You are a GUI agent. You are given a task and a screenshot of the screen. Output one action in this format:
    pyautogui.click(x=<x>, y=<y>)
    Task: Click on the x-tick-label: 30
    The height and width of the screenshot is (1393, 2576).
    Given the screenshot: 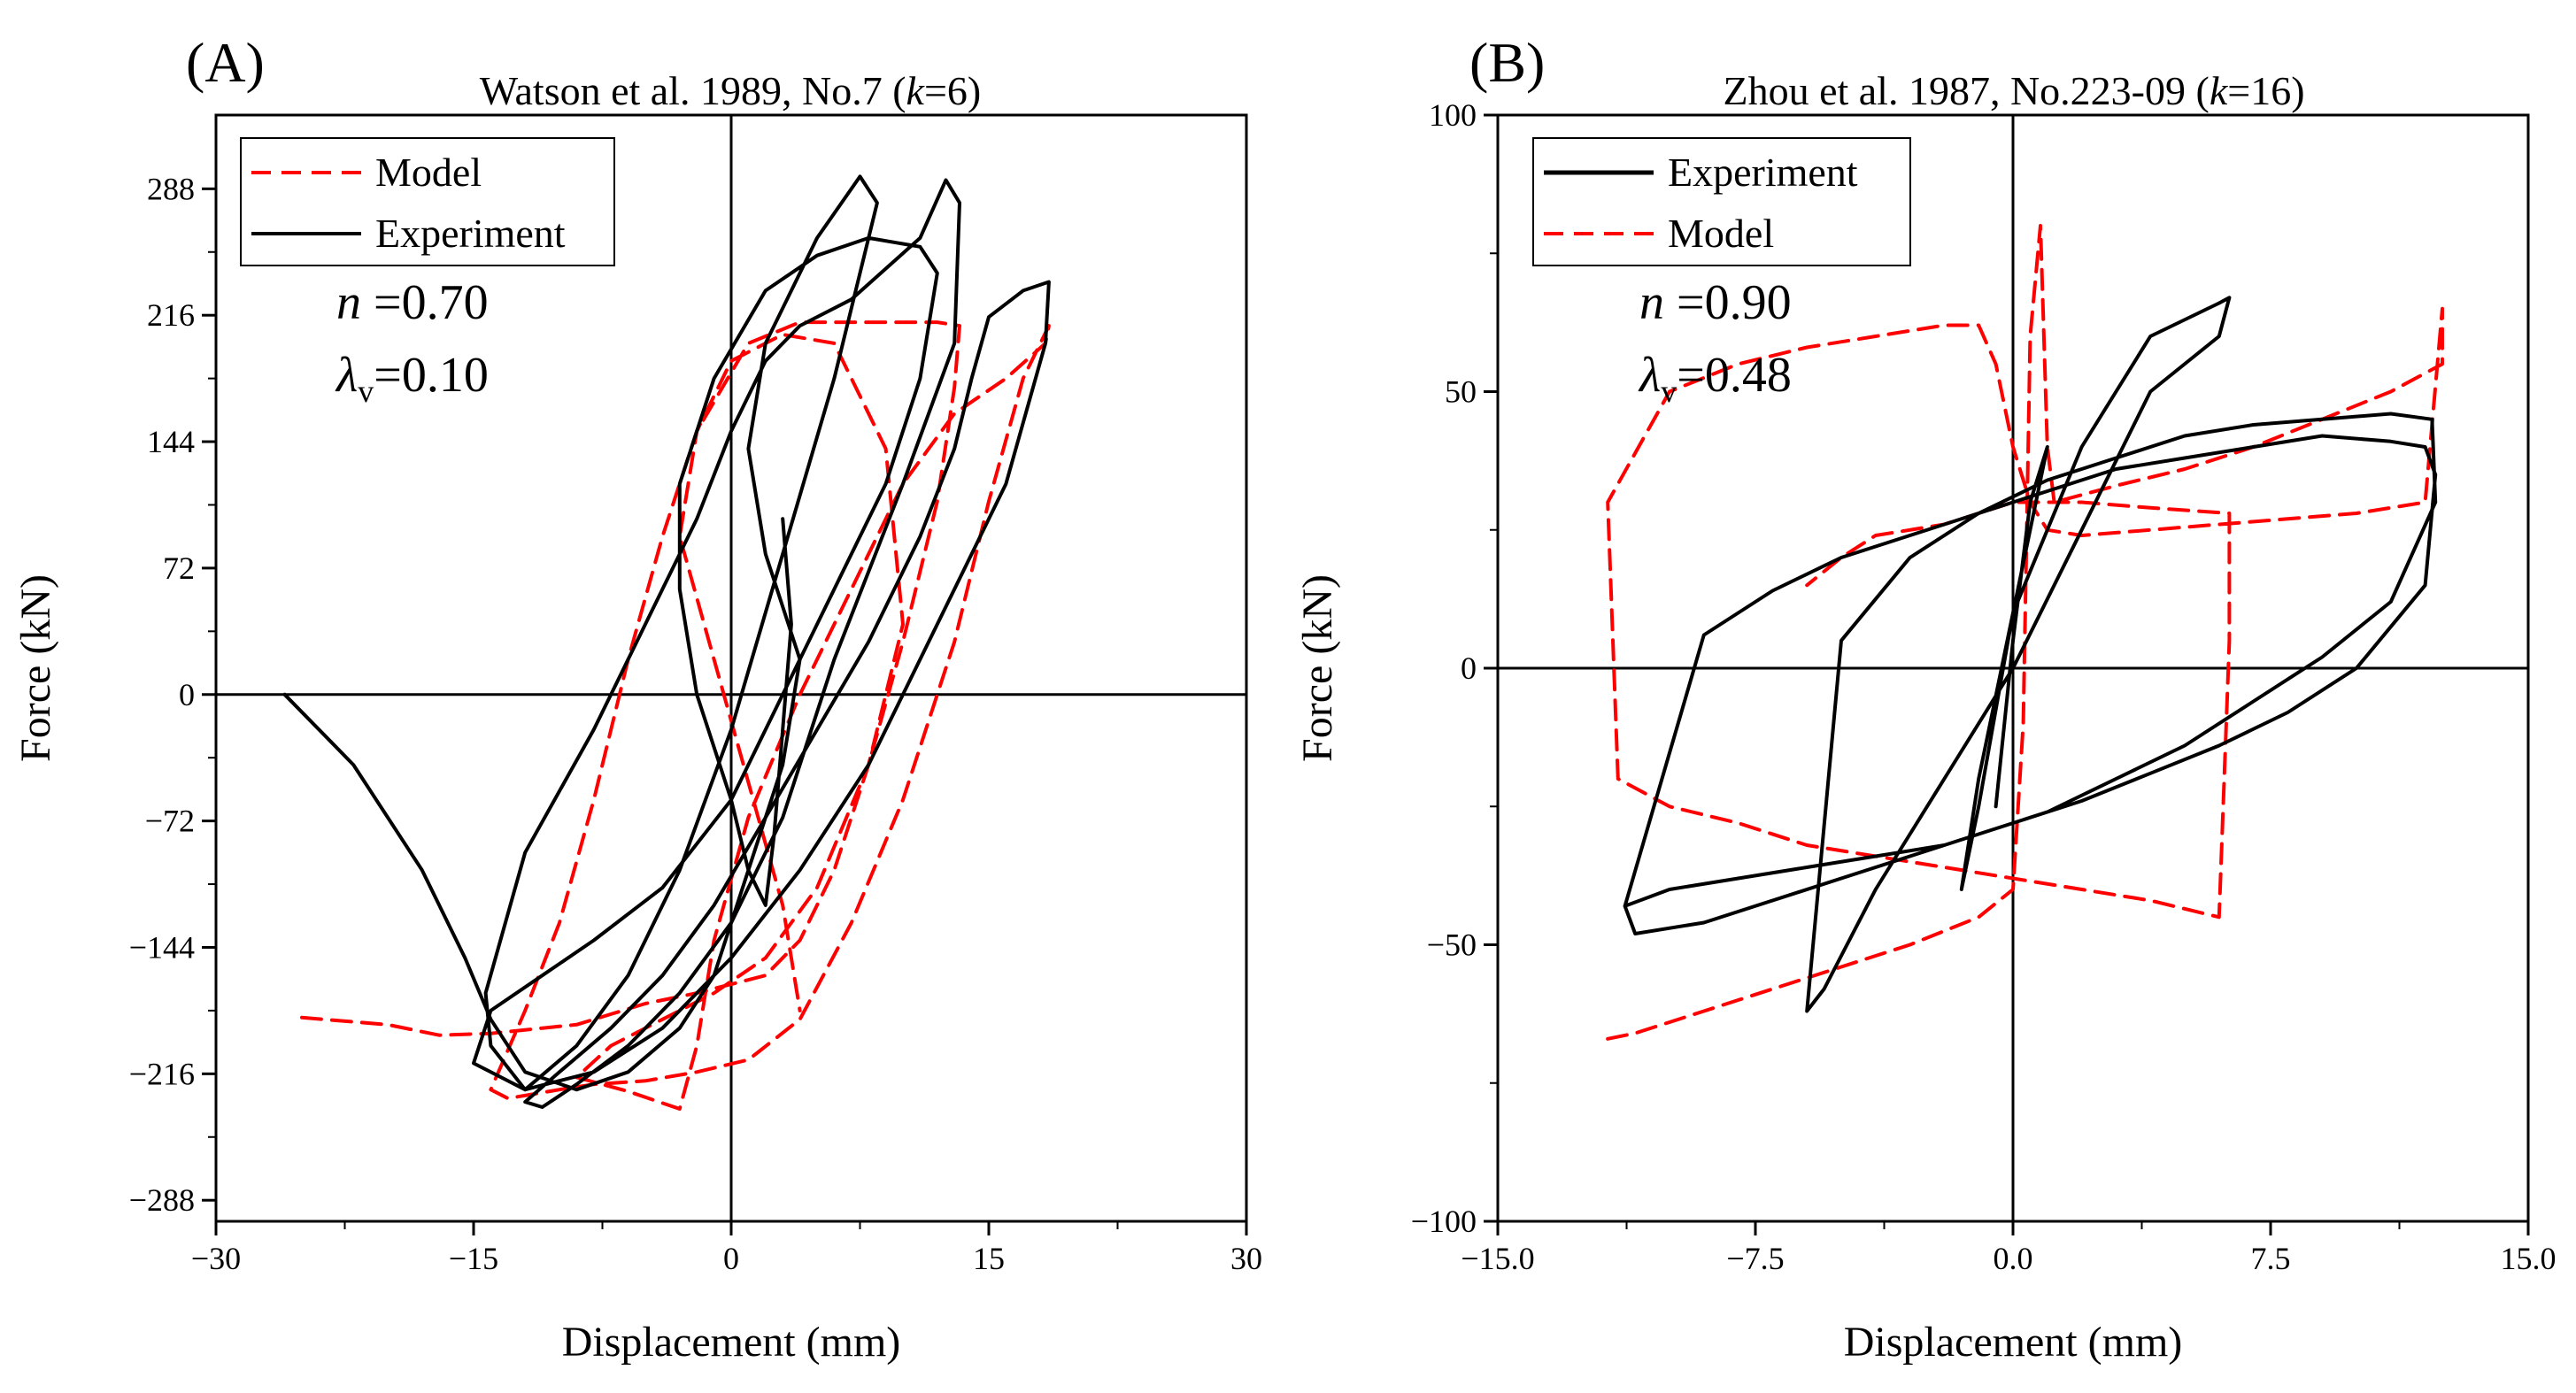 What is the action you would take?
    pyautogui.click(x=1246, y=1258)
    